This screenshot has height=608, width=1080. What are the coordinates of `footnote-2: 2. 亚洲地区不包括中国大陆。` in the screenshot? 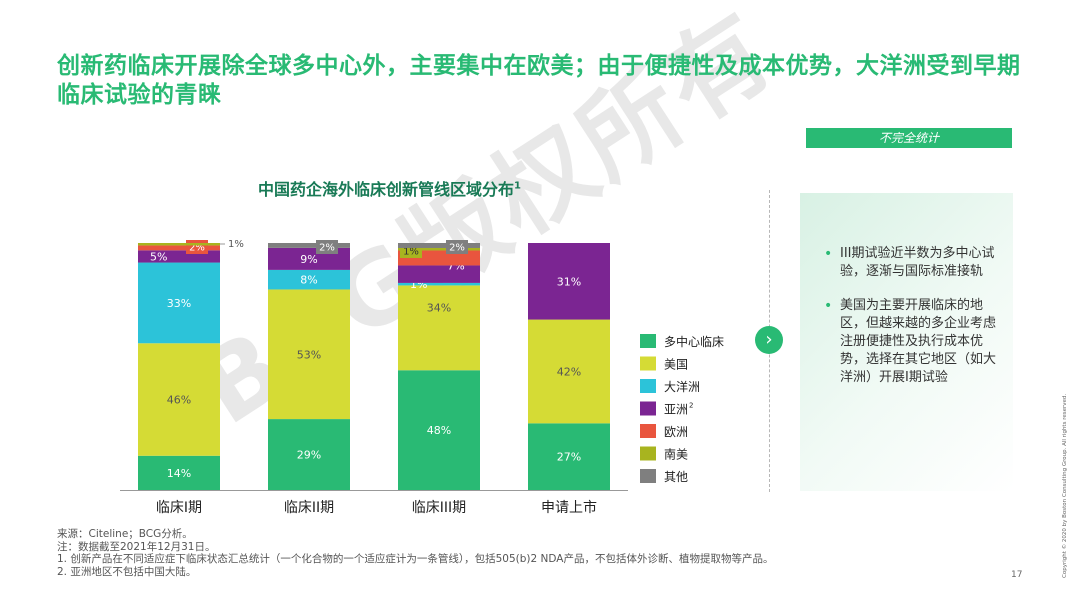 It's located at (127, 571).